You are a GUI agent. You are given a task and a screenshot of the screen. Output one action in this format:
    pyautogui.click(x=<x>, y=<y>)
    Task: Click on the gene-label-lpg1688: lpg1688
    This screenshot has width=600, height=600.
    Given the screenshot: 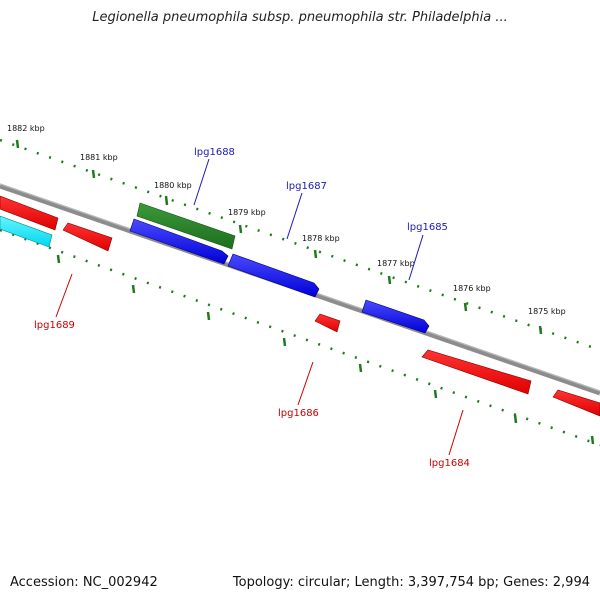 What is the action you would take?
    pyautogui.click(x=214, y=152)
    